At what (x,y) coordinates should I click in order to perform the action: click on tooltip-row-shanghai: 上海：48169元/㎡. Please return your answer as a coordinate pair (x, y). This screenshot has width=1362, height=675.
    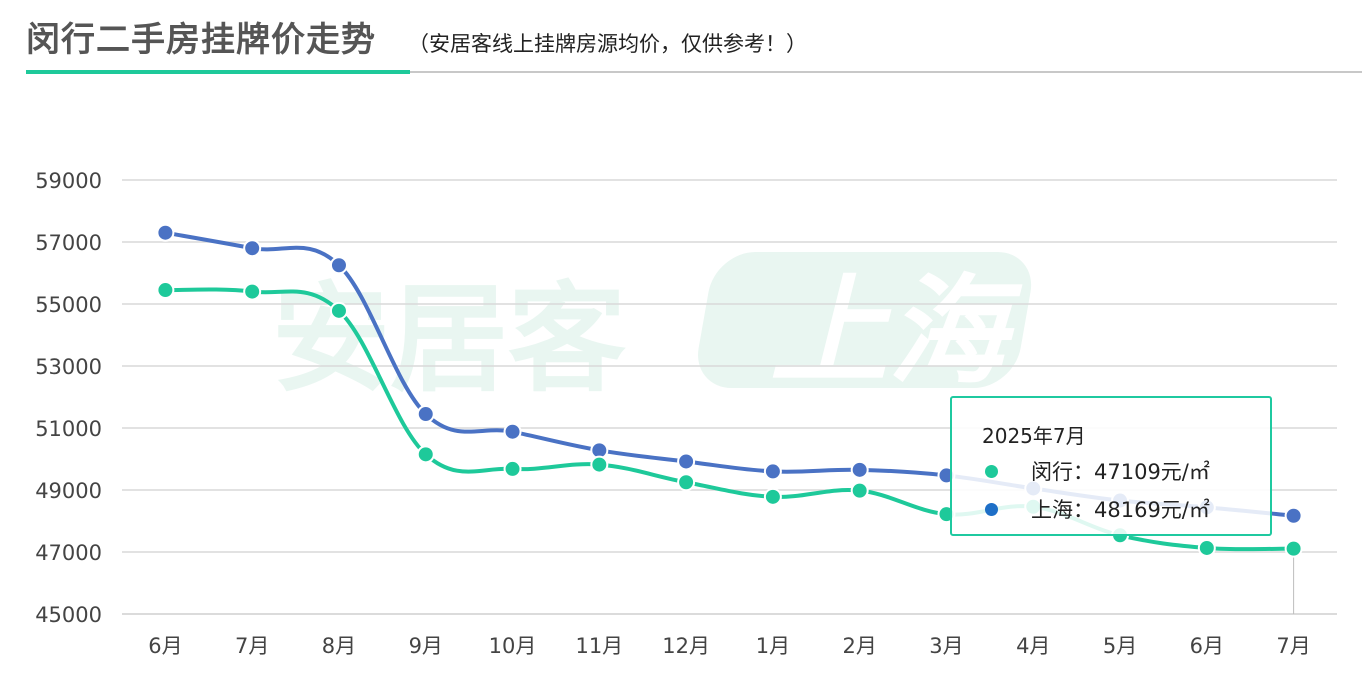
    Looking at the image, I should click on (1097, 509).